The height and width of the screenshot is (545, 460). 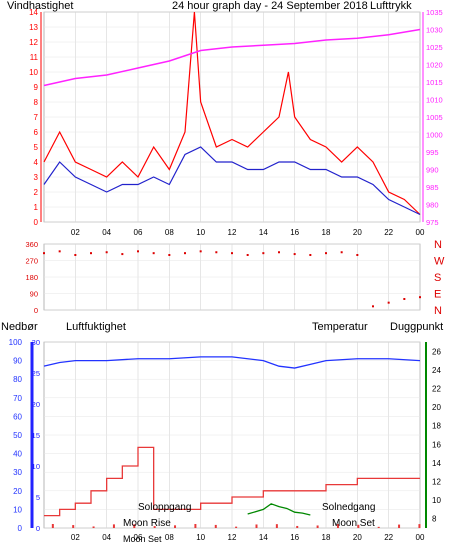 I want to click on humidity-ytick: 50, so click(x=17, y=435).